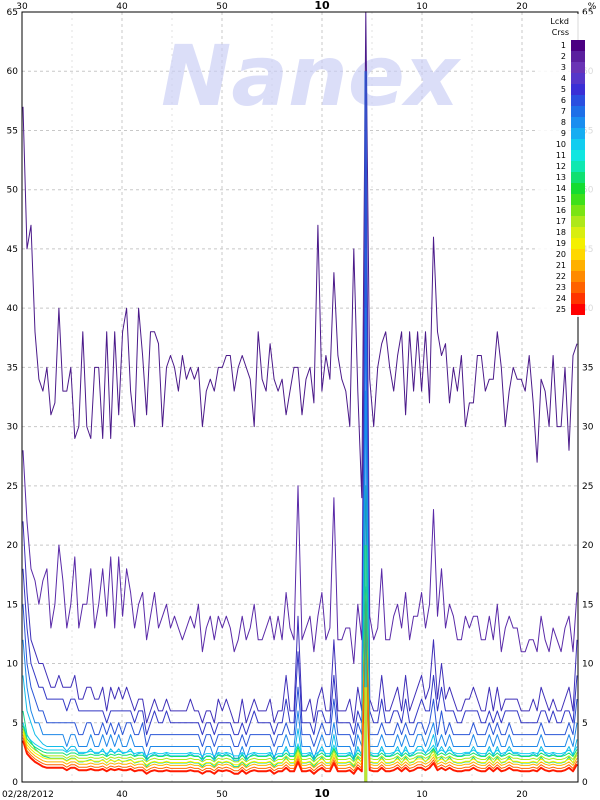 This screenshot has width=600, height=800. Describe the element at coordinates (587, 487) in the screenshot. I see `y-tick-label-right: 25` at that location.